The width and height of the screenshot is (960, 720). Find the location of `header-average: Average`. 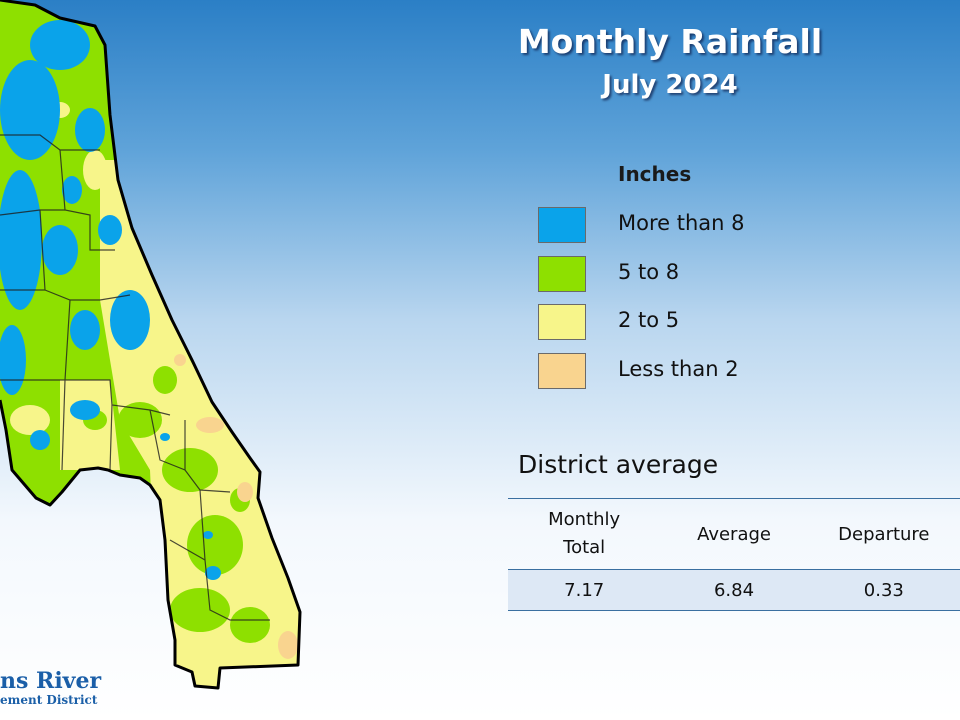

header-average: Average is located at coordinates (734, 534).